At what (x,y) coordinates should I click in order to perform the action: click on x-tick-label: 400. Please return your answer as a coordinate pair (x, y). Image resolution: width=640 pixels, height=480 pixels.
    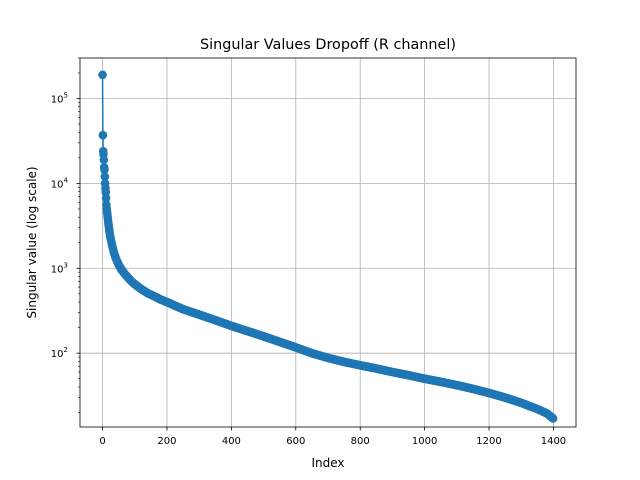
    Looking at the image, I should click on (231, 441).